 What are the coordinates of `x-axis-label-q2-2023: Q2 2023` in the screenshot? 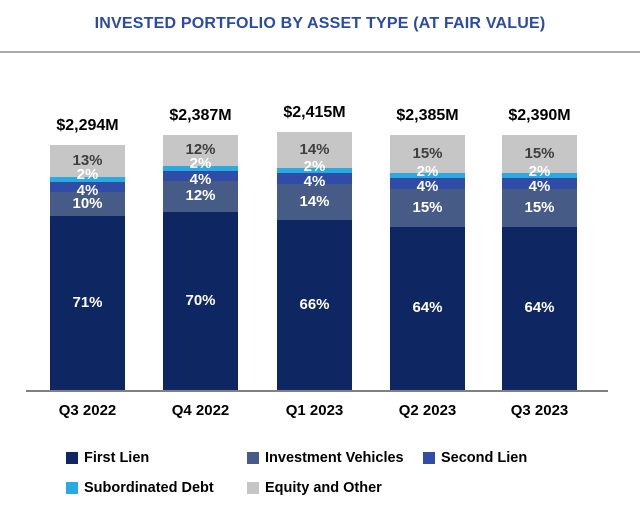 It's located at (427, 410).